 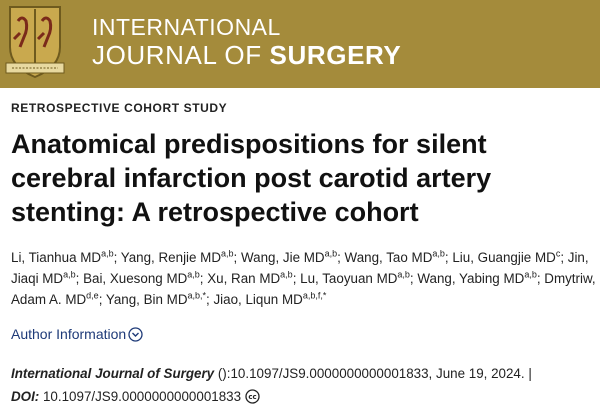 I want to click on svg-text: cc, so click(x=252, y=397).